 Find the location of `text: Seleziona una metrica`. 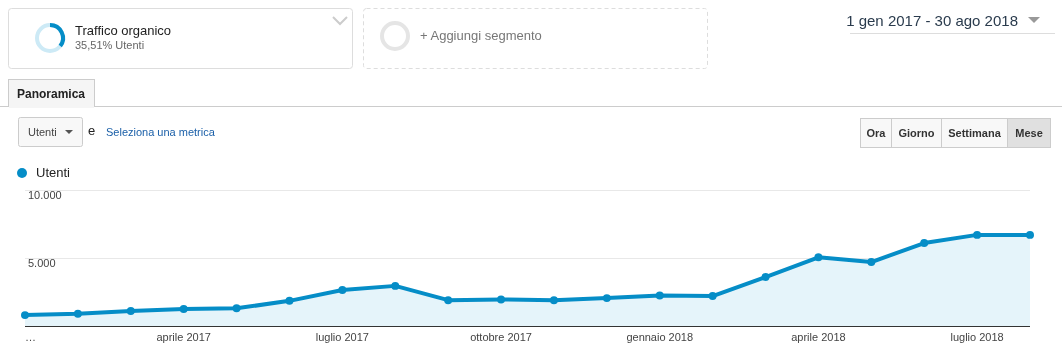

text: Seleziona una metrica is located at coordinates (161, 132).